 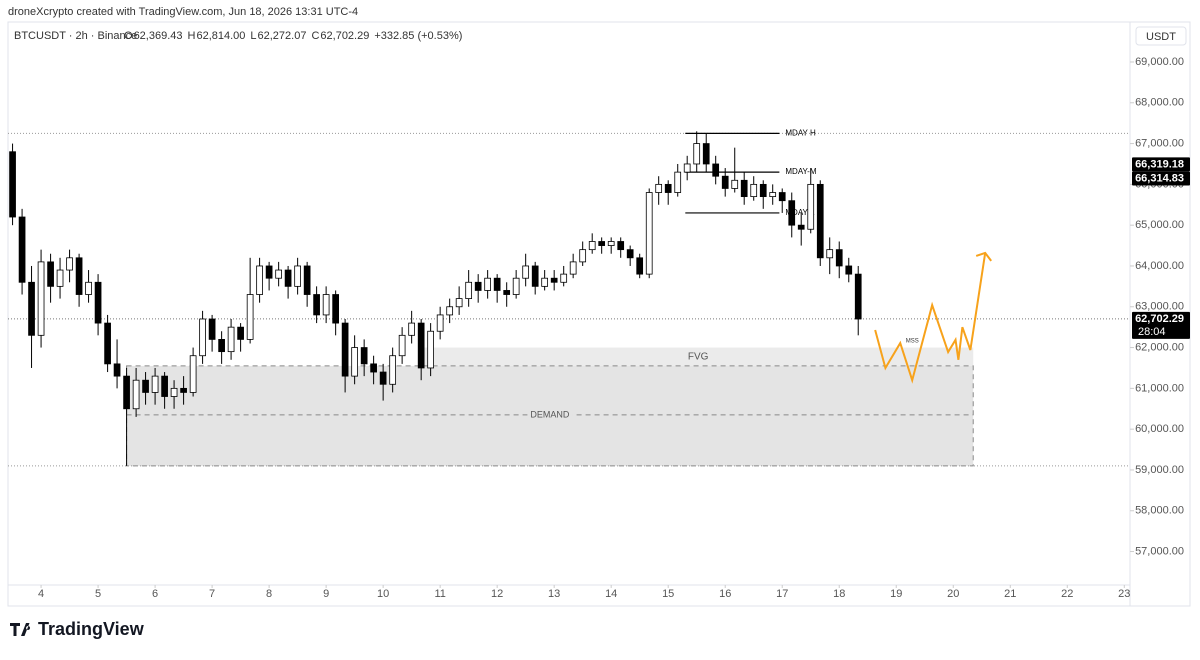 I want to click on y-tick-label: 61,000.00, so click(x=1159, y=388).